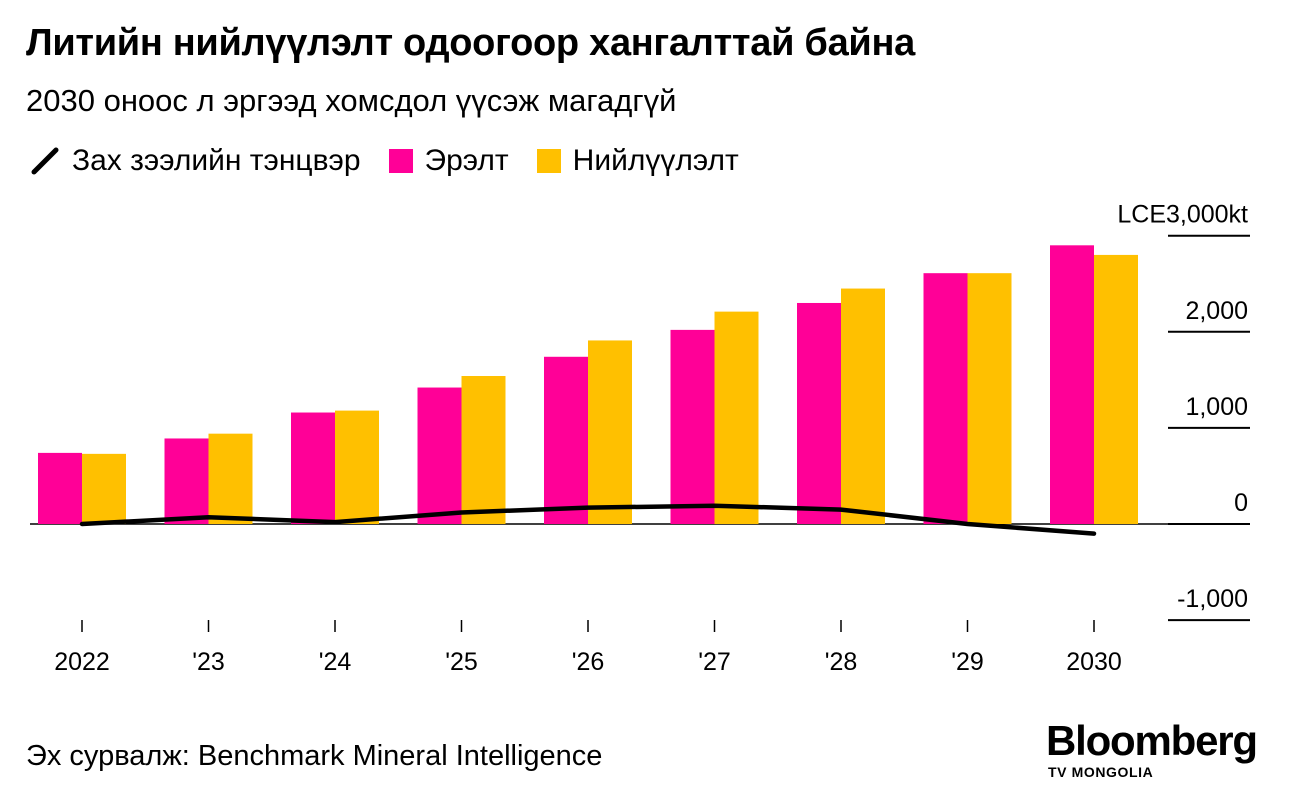 This screenshot has width=1292, height=806. Describe the element at coordinates (1152, 740) in the screenshot. I see `brand-name: Bloomberg` at that location.